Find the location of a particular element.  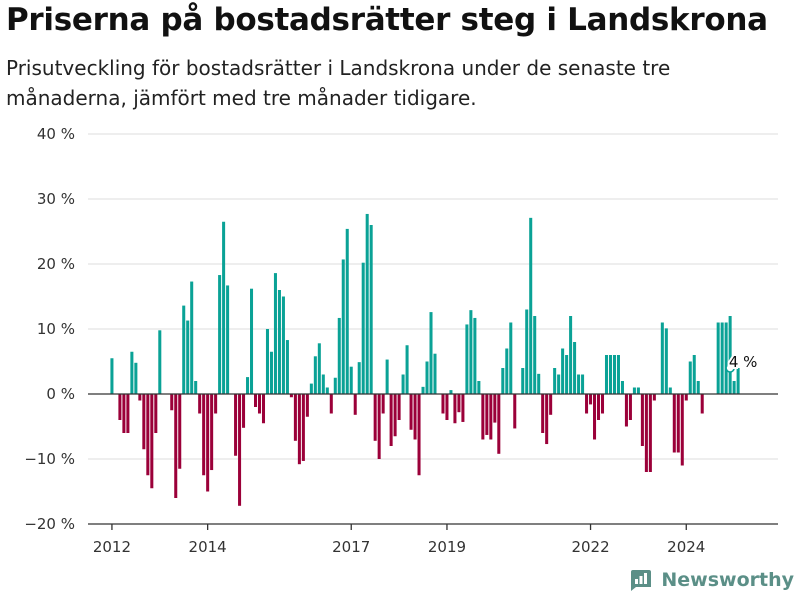

y-tick-label: −20 % is located at coordinates (49, 524).